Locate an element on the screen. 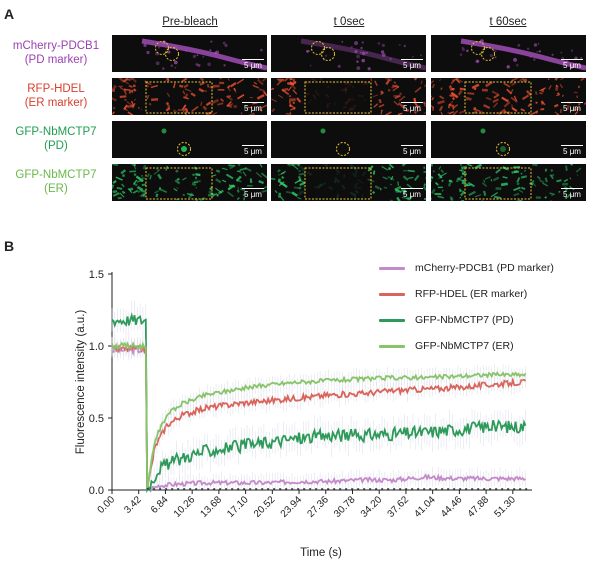 The height and width of the screenshot is (563, 593). x-tick-label: 6.84 is located at coordinates (160, 505).